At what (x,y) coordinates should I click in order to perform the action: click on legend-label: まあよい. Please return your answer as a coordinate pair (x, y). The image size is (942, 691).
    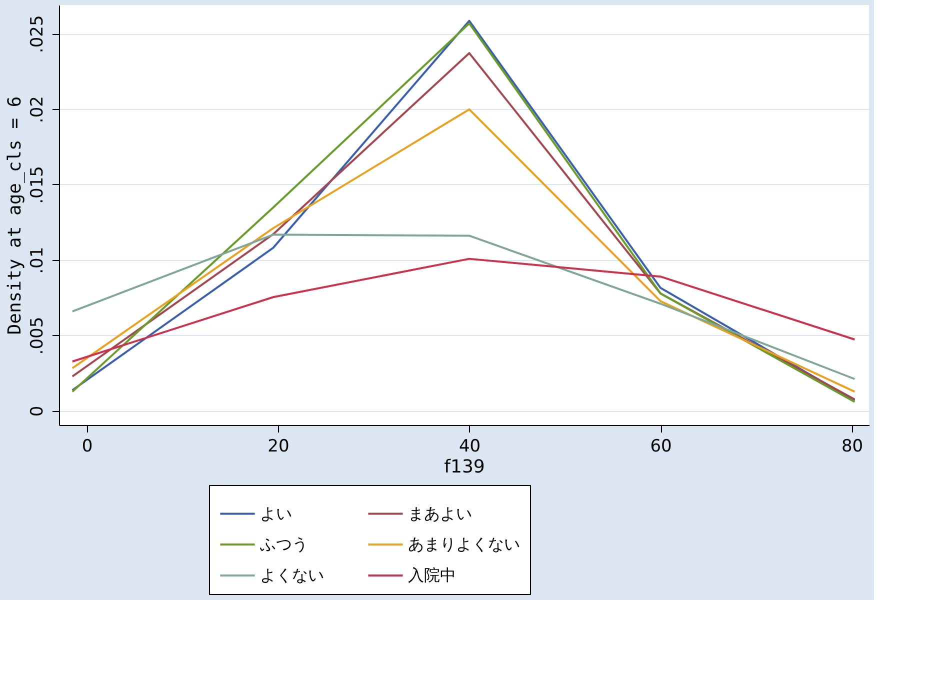
    Looking at the image, I should click on (440, 513).